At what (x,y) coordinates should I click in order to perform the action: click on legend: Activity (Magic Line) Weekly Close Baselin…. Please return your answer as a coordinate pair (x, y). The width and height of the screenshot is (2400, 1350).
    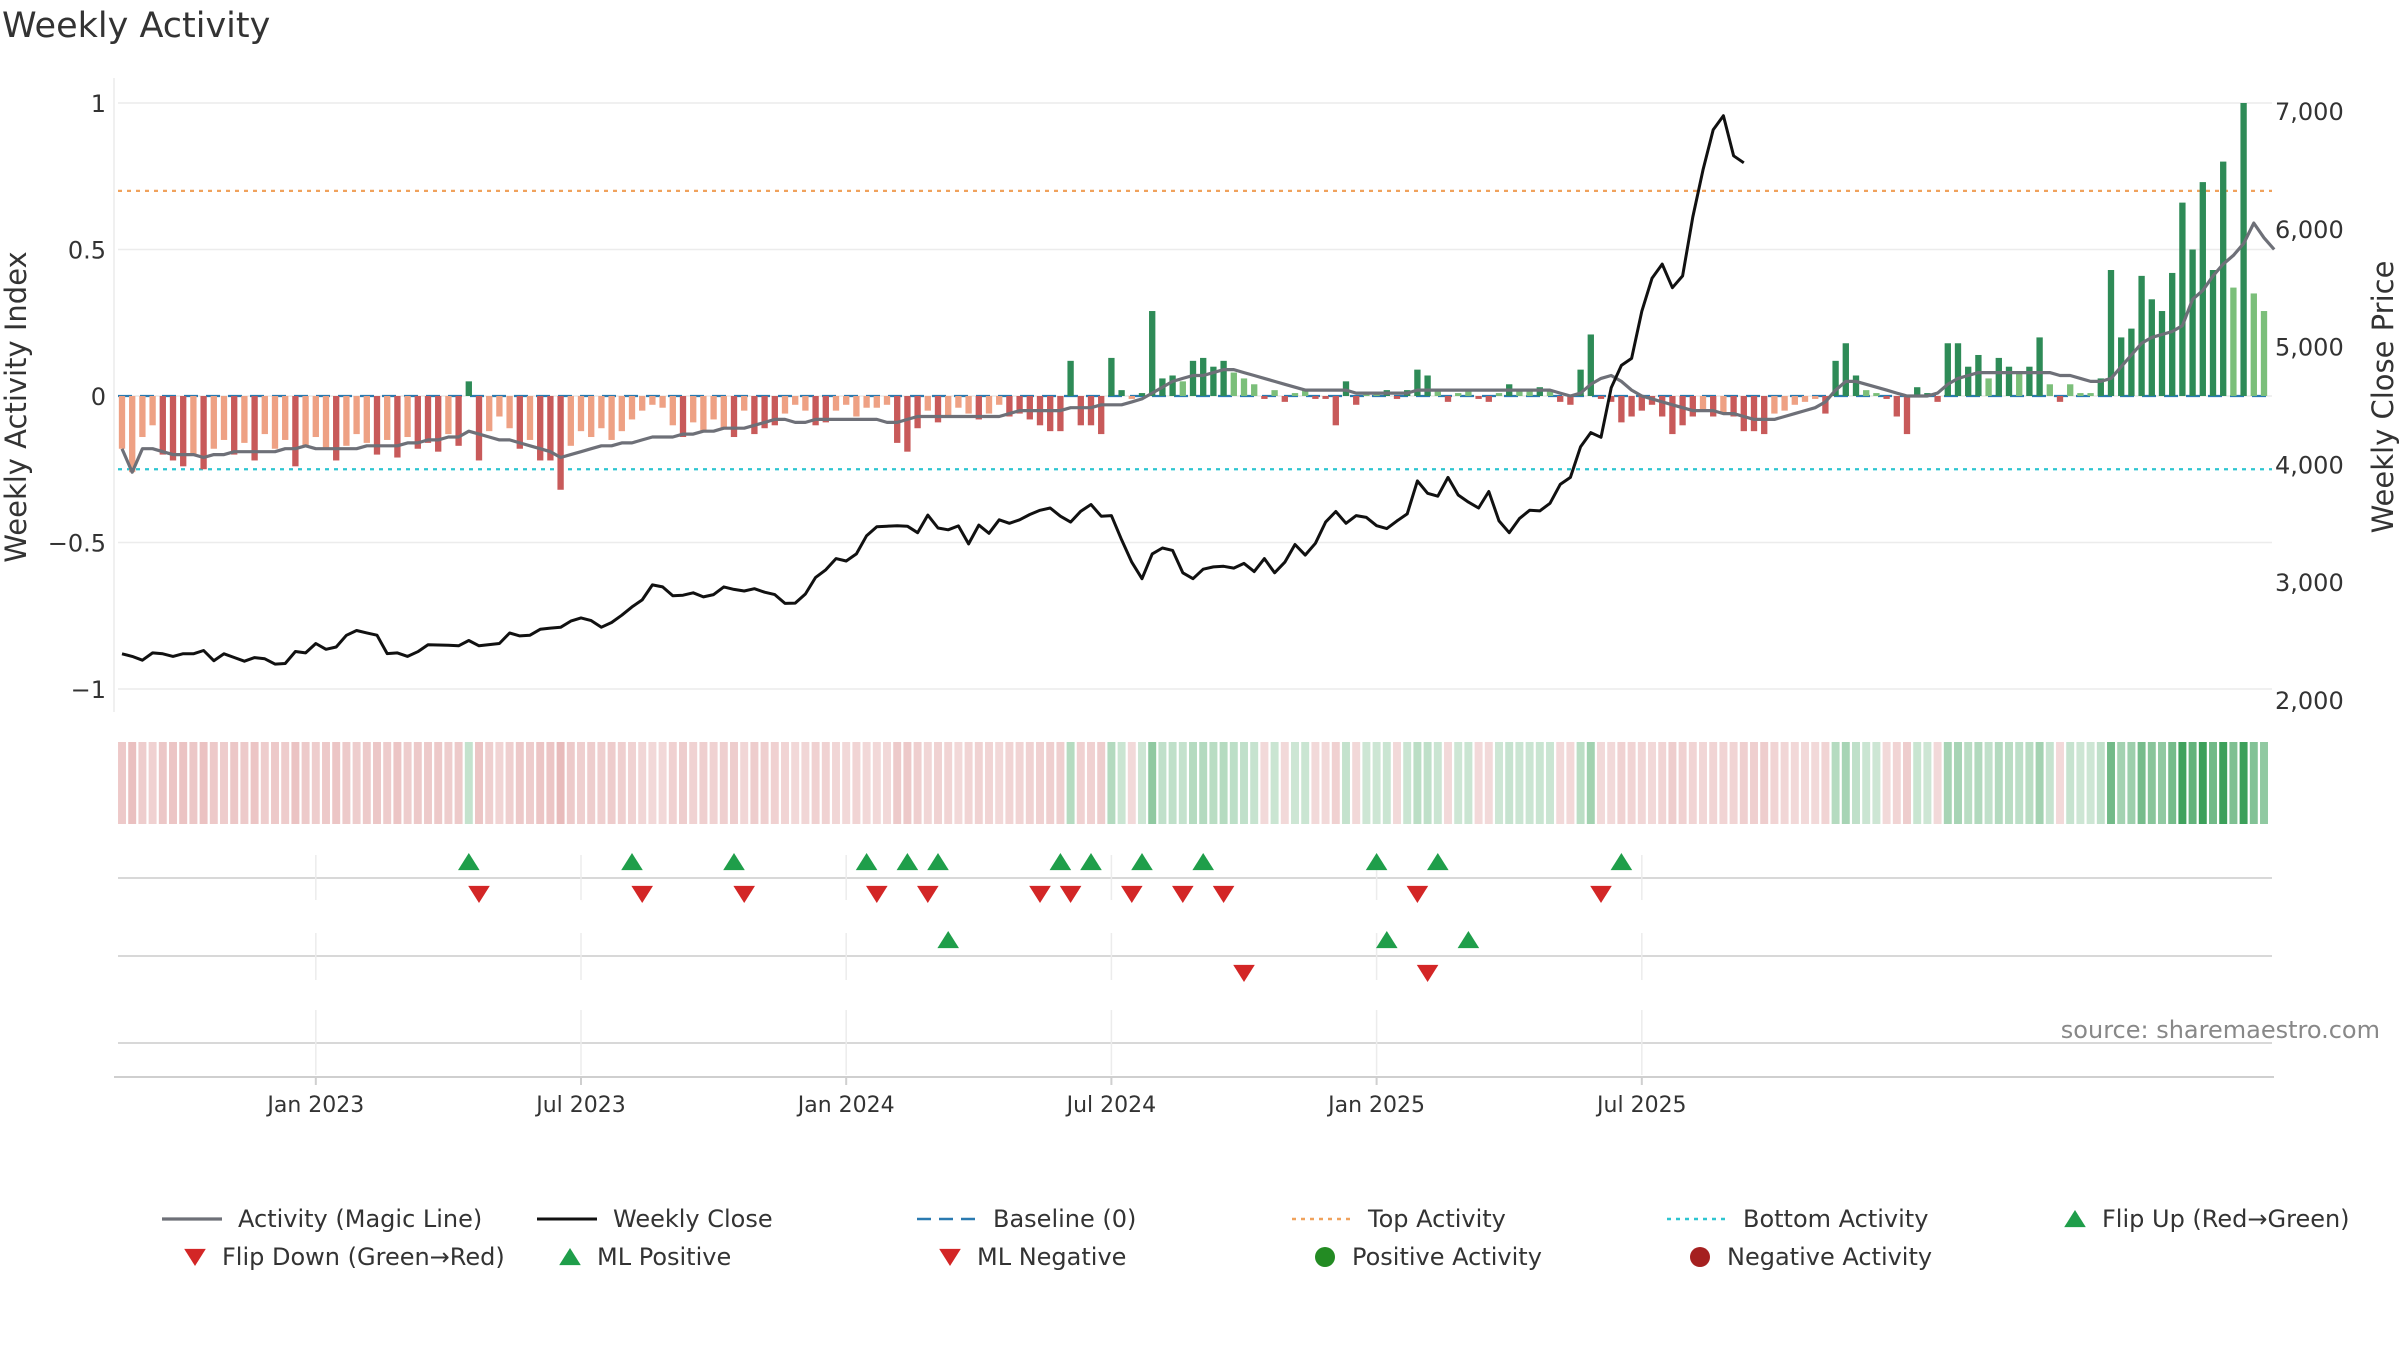
    Looking at the image, I should click on (1280, 1240).